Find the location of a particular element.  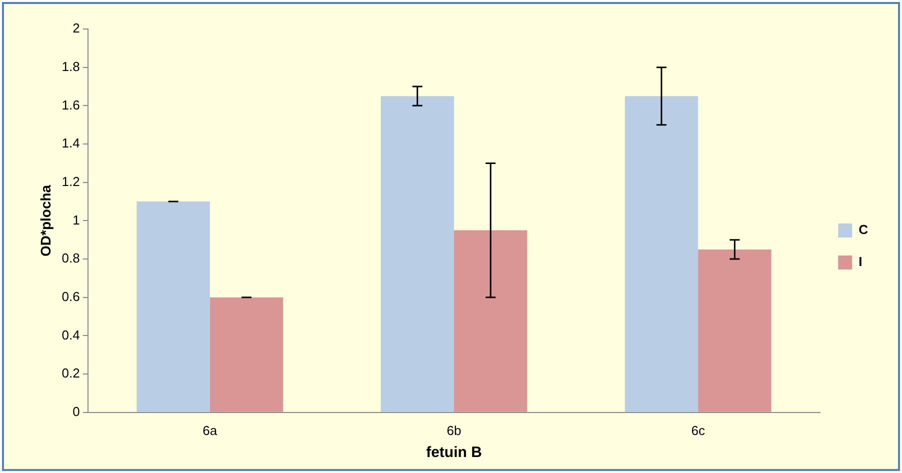

y-tick-label: 0.8 is located at coordinates (71, 258).